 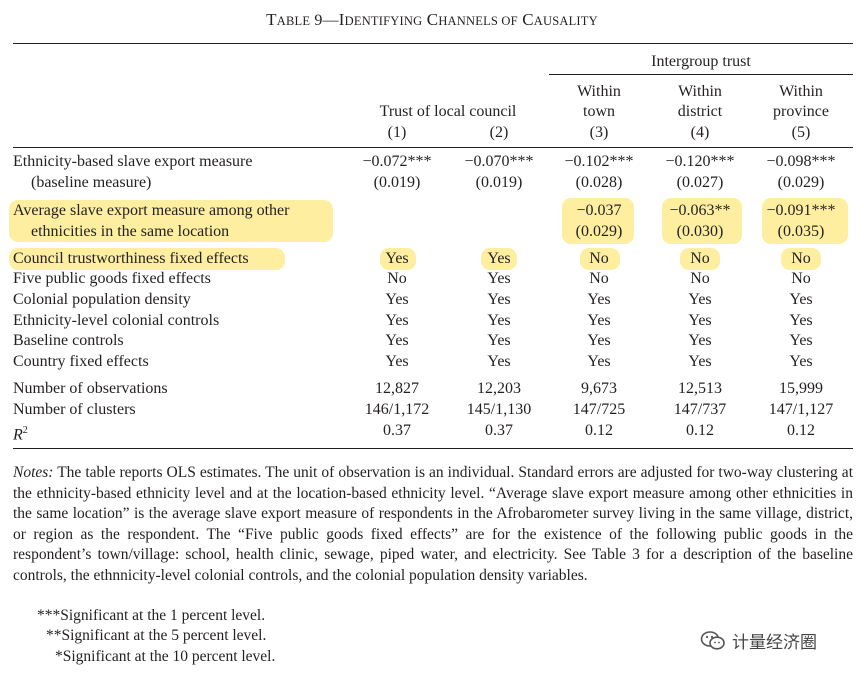 I want to click on header-col-number: (3), so click(x=599, y=132).